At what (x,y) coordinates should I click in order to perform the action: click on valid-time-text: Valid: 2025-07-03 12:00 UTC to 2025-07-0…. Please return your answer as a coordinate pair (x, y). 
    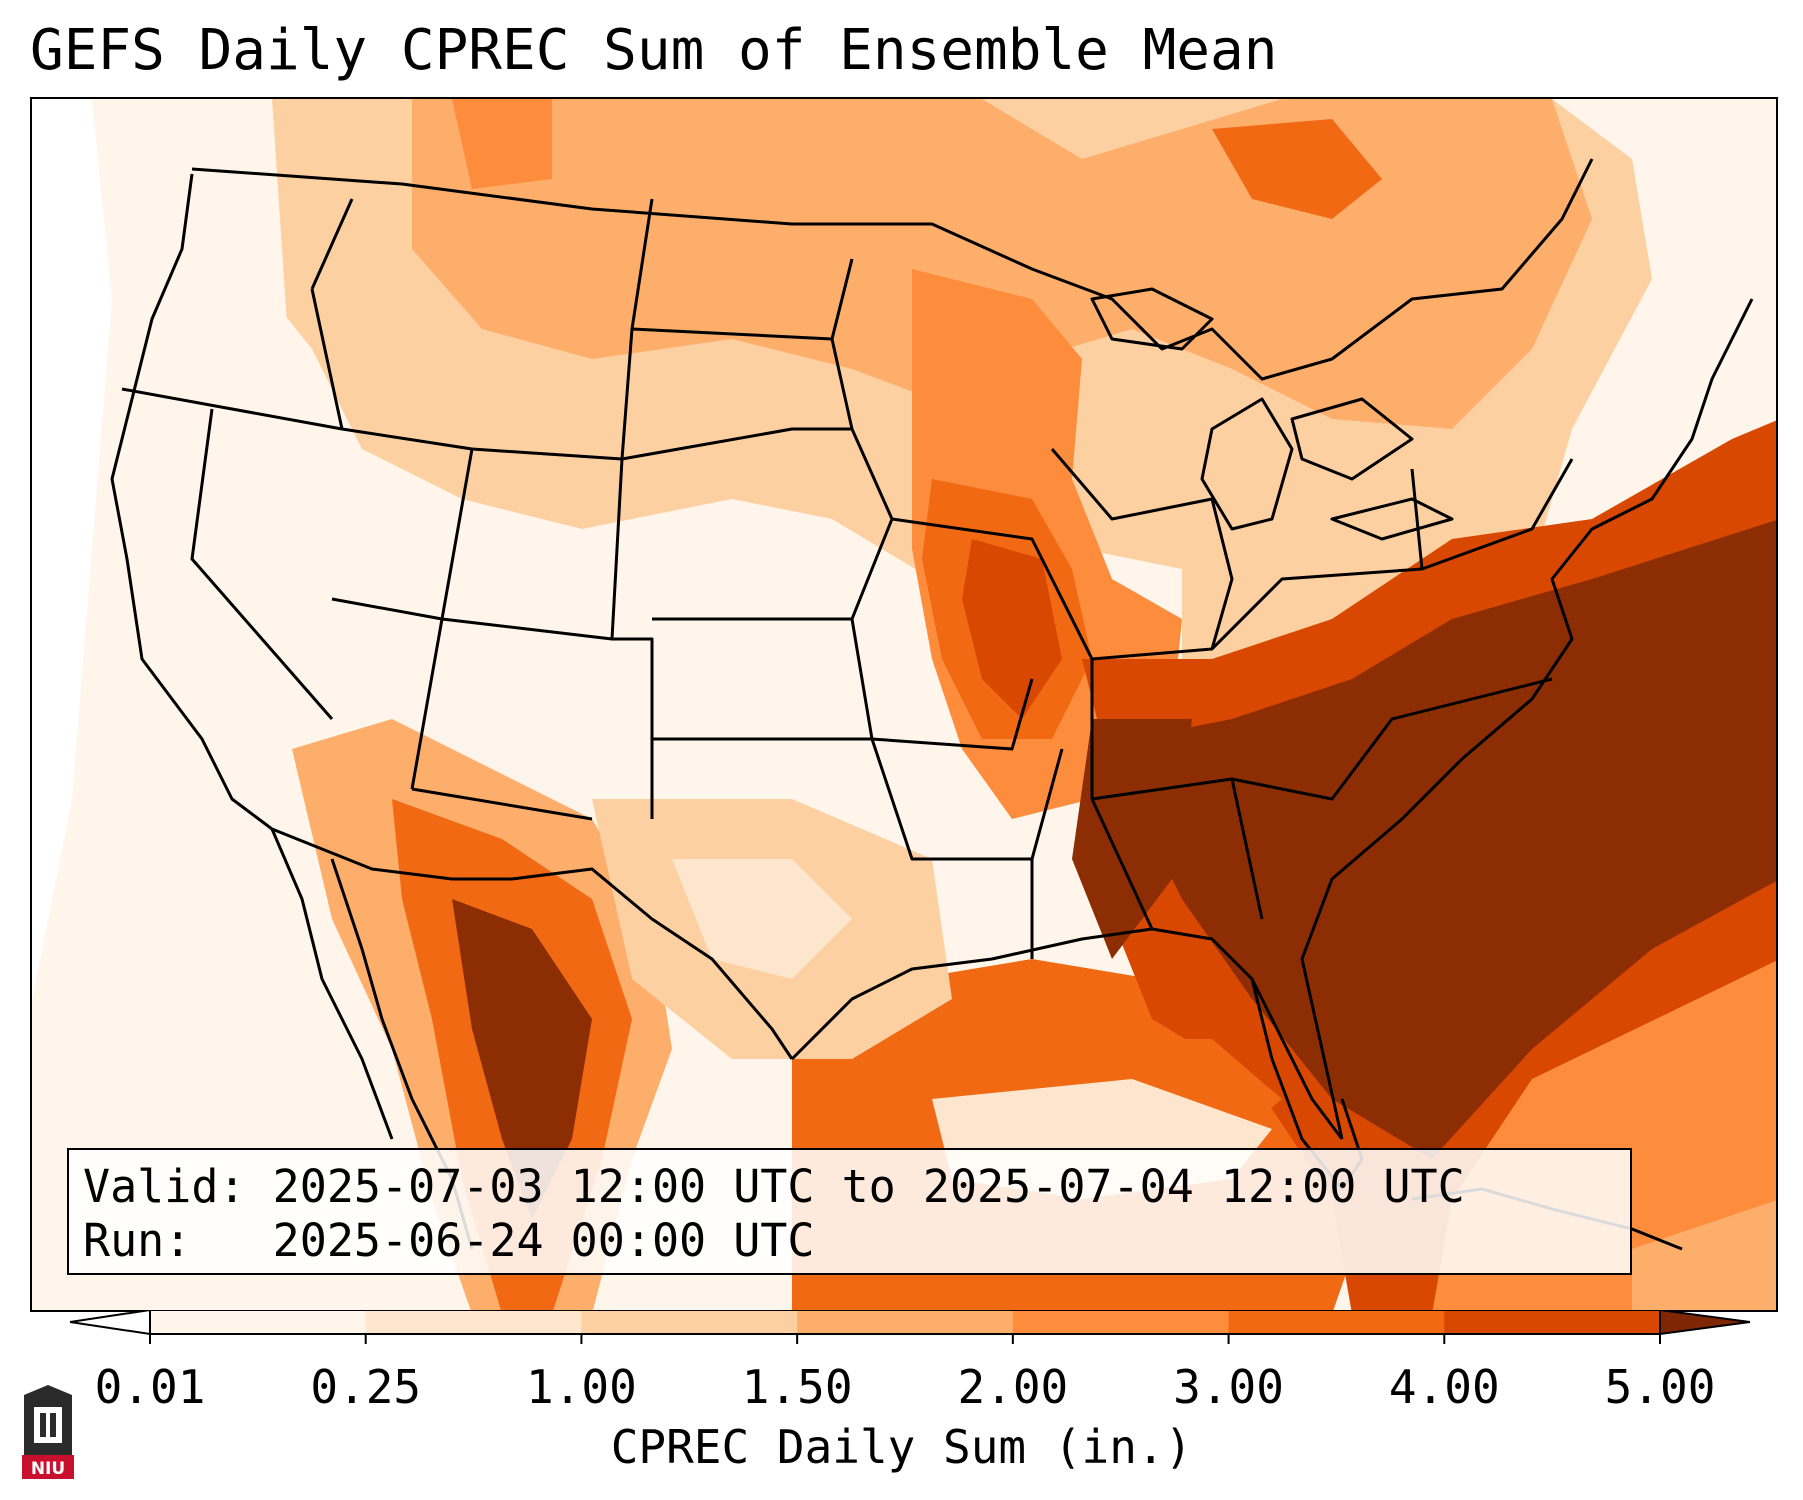
    Looking at the image, I should click on (774, 1186).